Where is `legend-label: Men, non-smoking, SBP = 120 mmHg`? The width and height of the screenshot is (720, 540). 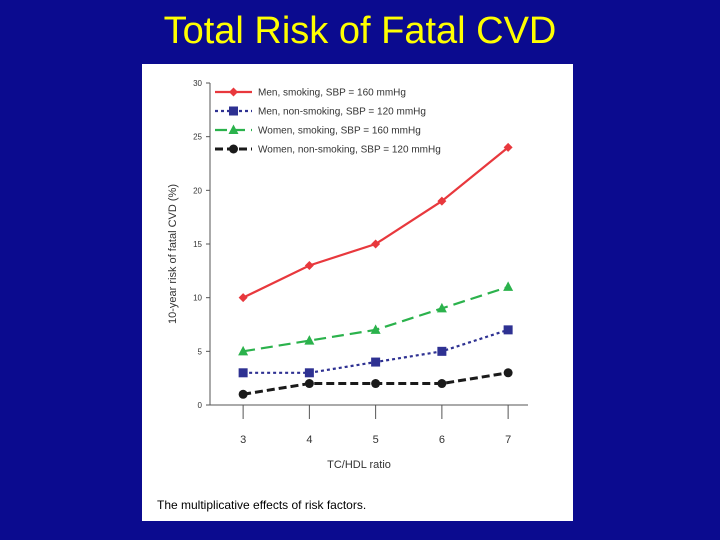 legend-label: Men, non-smoking, SBP = 120 mmHg is located at coordinates (342, 112).